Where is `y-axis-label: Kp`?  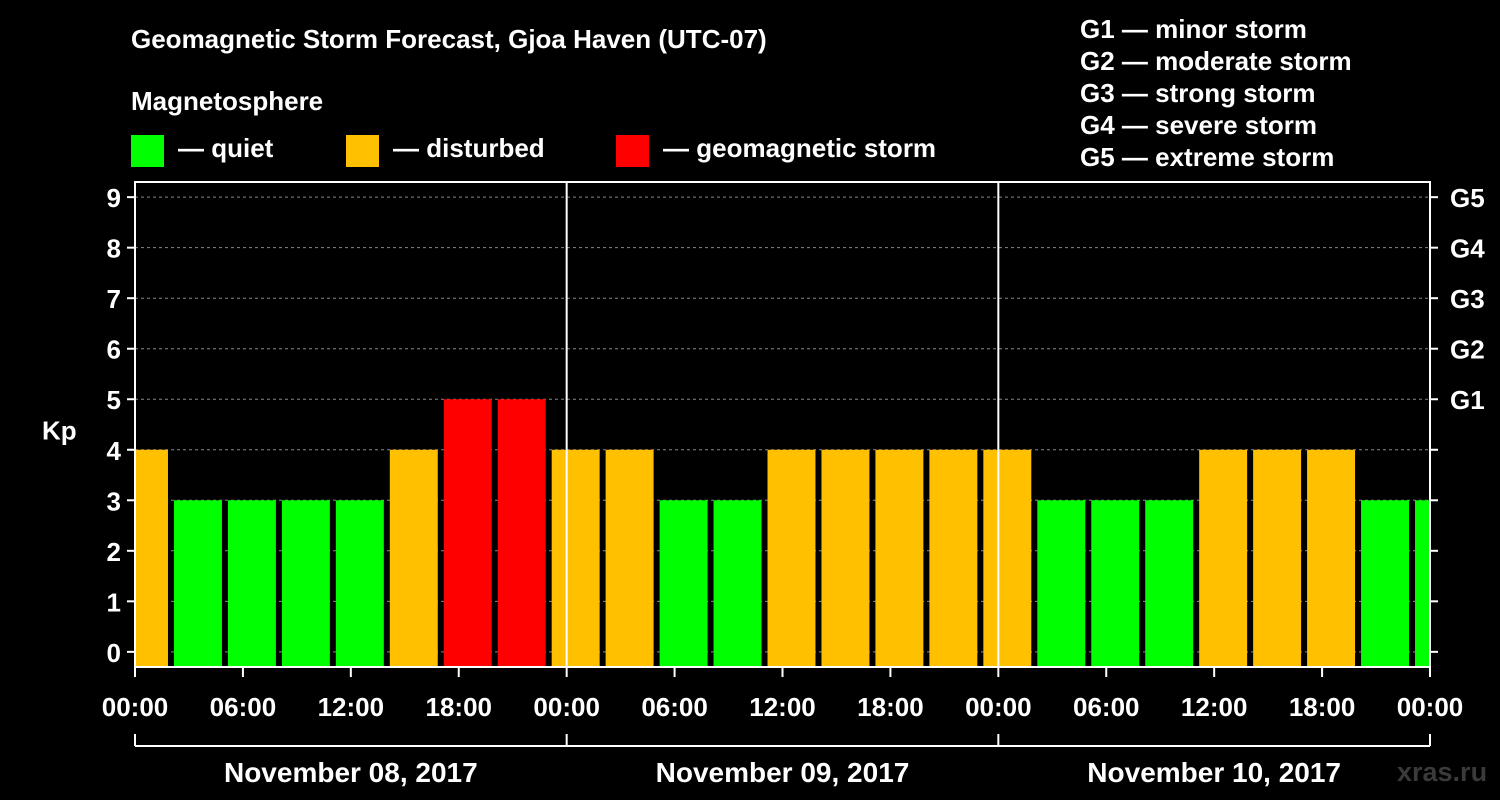 y-axis-label: Kp is located at coordinates (59, 431).